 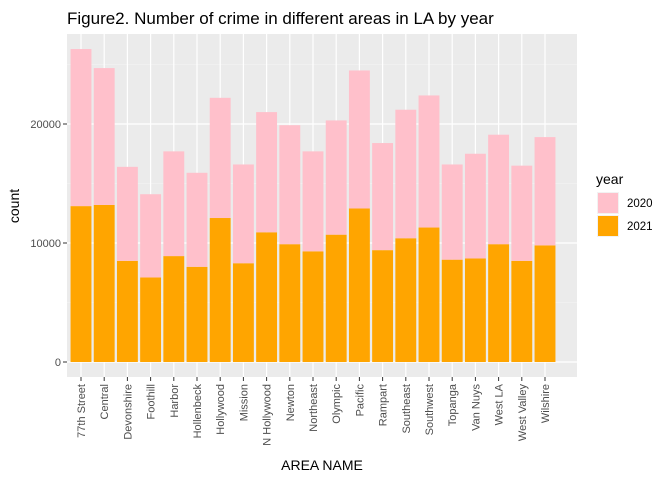 I want to click on legend-title: year, so click(x=610, y=179).